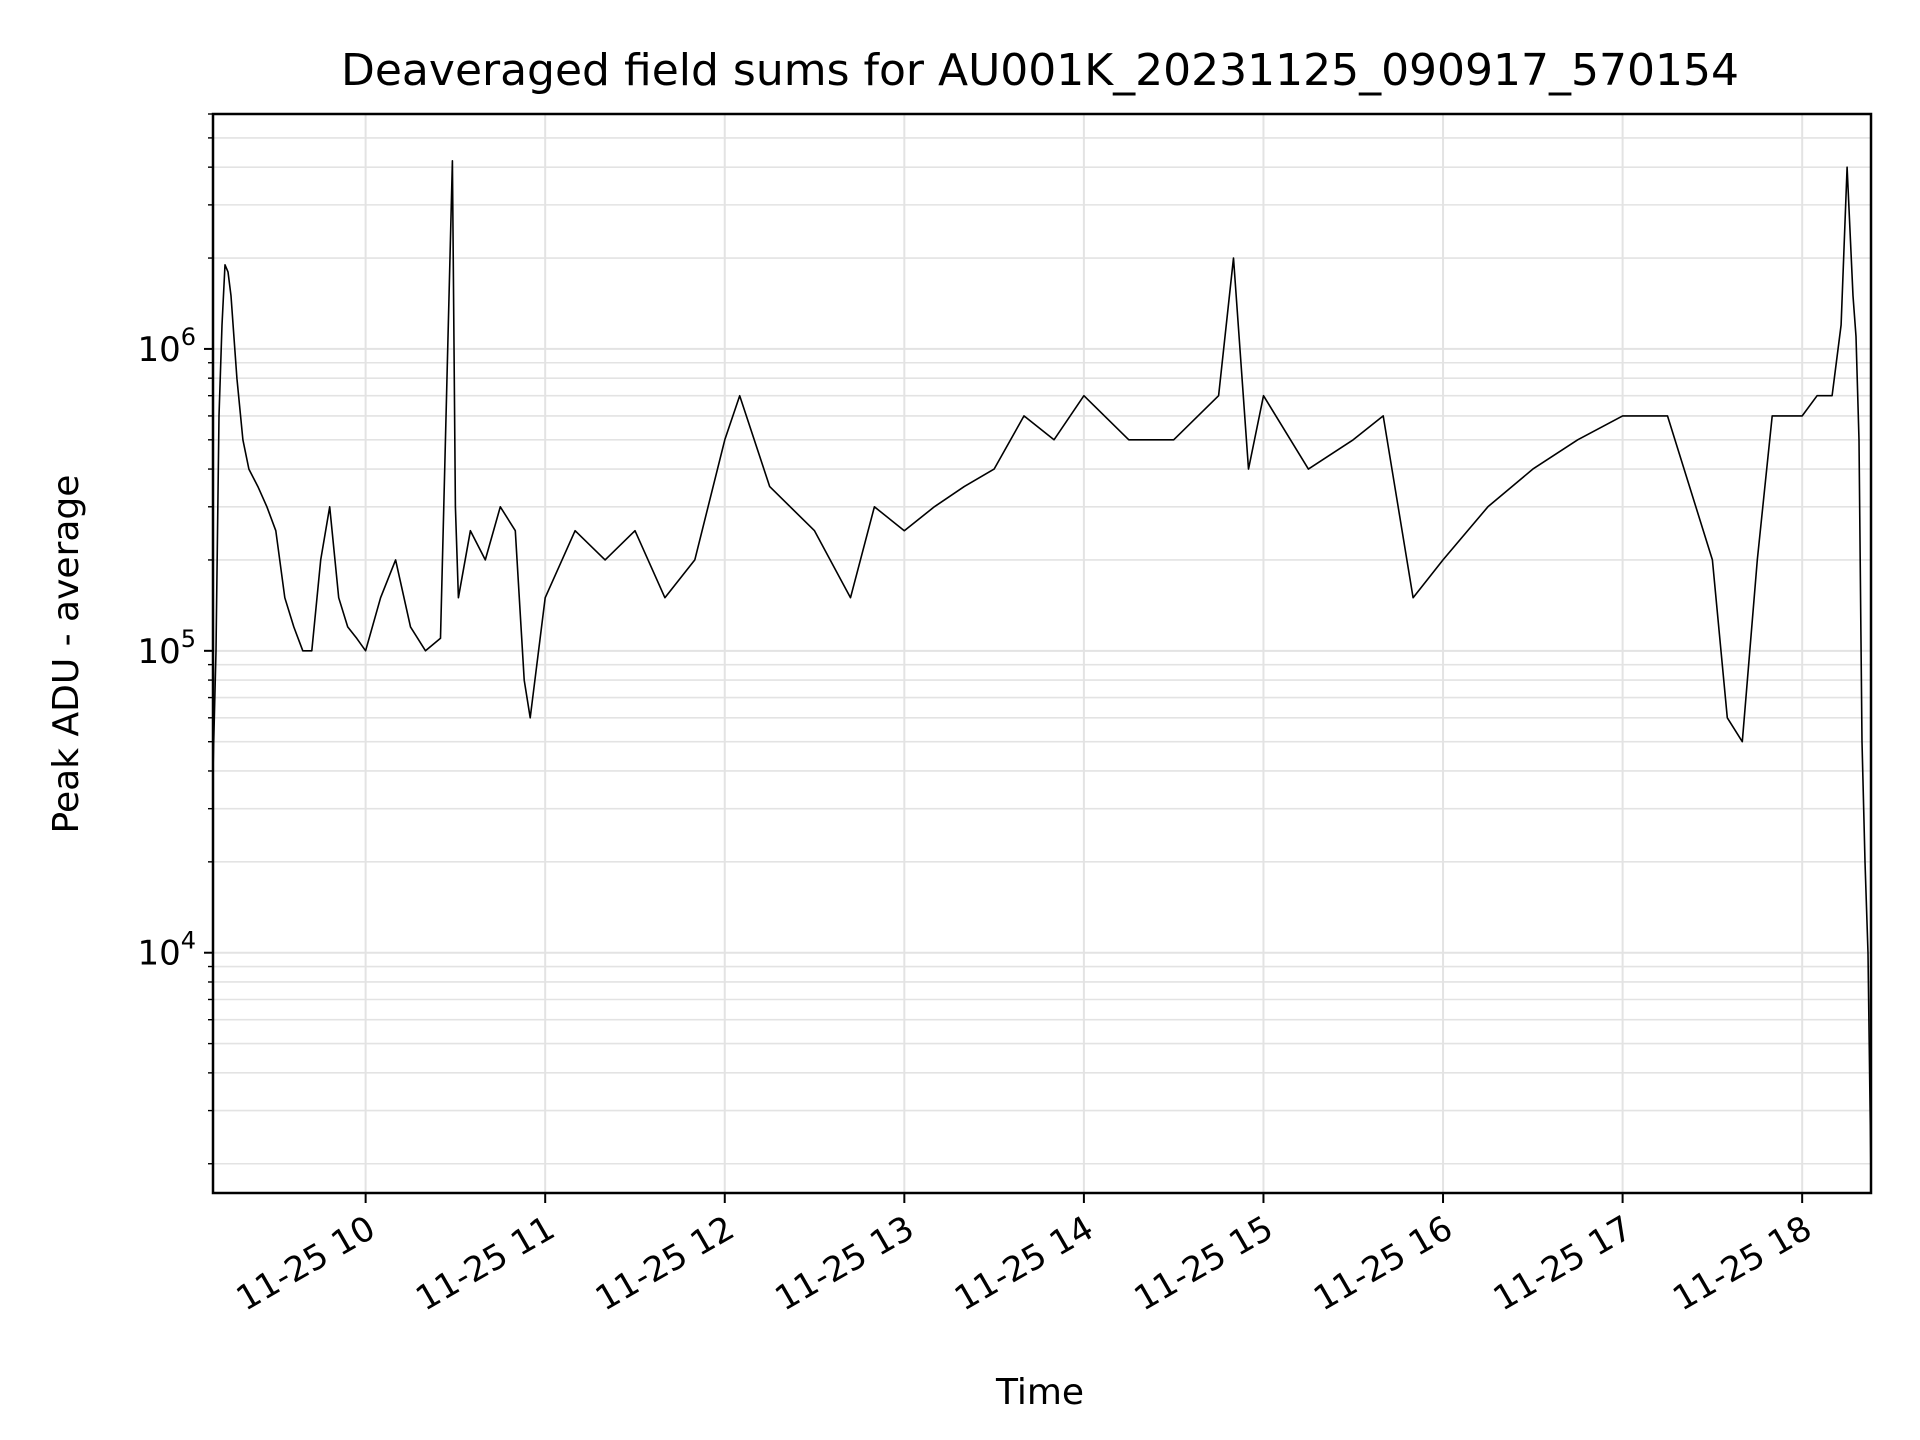 This screenshot has height=1440, width=1920. I want to click on y-tick-exponent: 4, so click(188, 941).